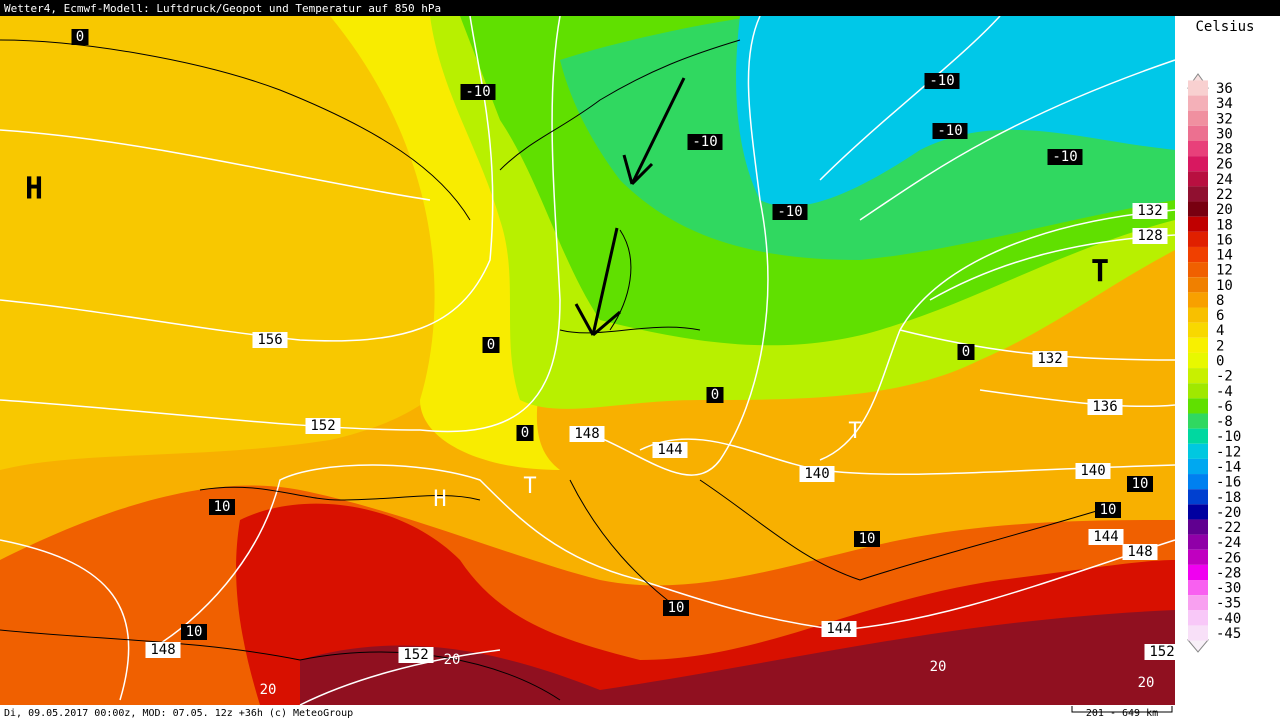 The width and height of the screenshot is (1280, 720). Describe the element at coordinates (1224, 256) in the screenshot. I see `legend-label: 14` at that location.